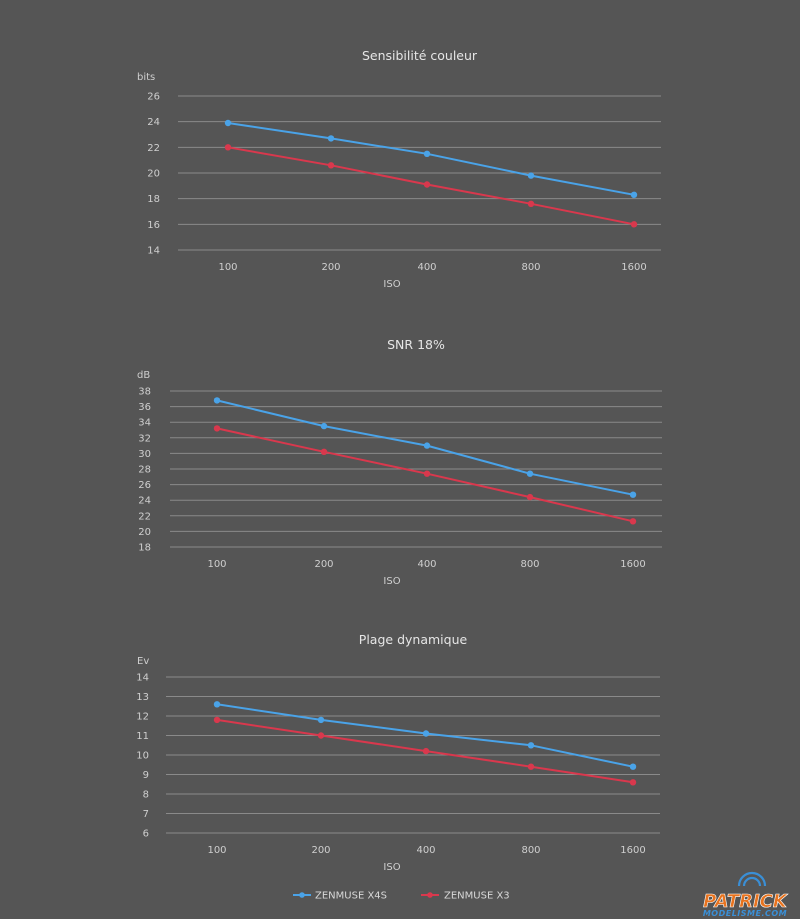  Describe the element at coordinates (401, 896) in the screenshot. I see `legend: ZENMUSE X4S ZENMUSE X3` at that location.